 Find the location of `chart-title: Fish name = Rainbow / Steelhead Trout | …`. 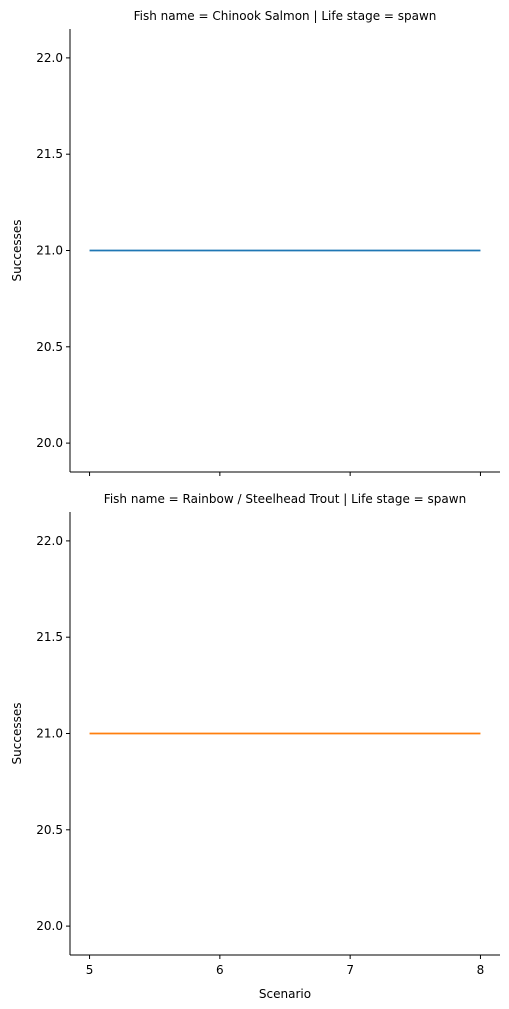

chart-title: Fish name = Rainbow / Steelhead Trout | … is located at coordinates (285, 499).